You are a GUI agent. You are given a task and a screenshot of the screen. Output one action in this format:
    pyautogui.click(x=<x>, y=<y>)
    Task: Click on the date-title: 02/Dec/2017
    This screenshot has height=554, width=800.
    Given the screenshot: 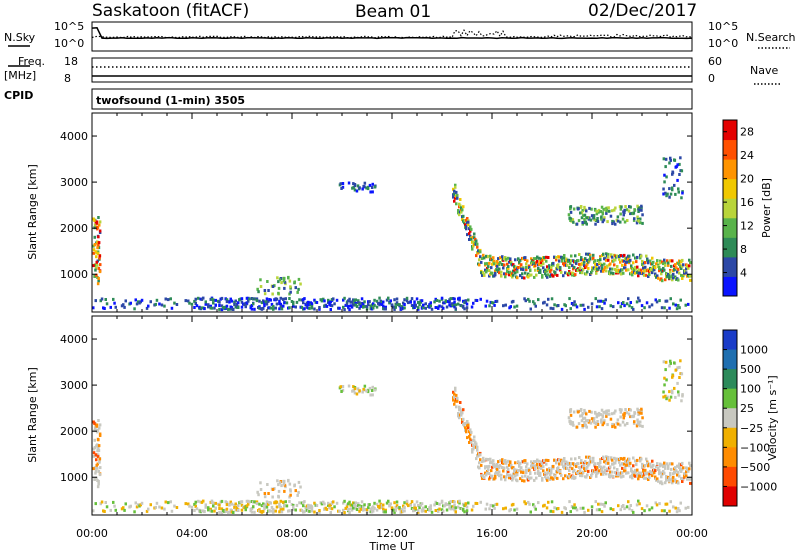 What is the action you would take?
    pyautogui.click(x=642, y=11)
    